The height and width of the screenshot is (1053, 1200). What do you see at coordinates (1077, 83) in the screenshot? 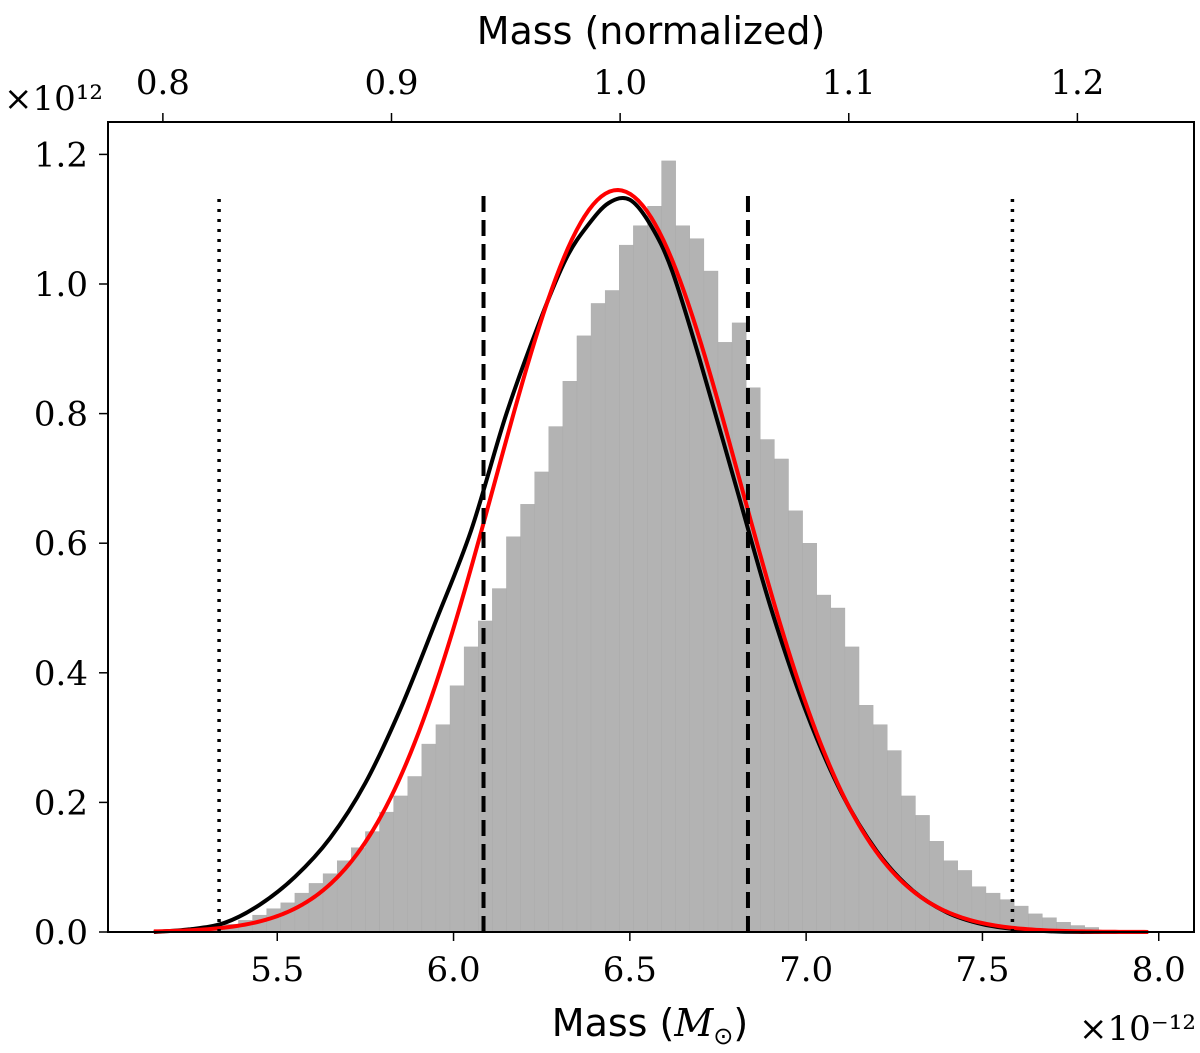
I see `top-tick-label: 1.2` at bounding box center [1077, 83].